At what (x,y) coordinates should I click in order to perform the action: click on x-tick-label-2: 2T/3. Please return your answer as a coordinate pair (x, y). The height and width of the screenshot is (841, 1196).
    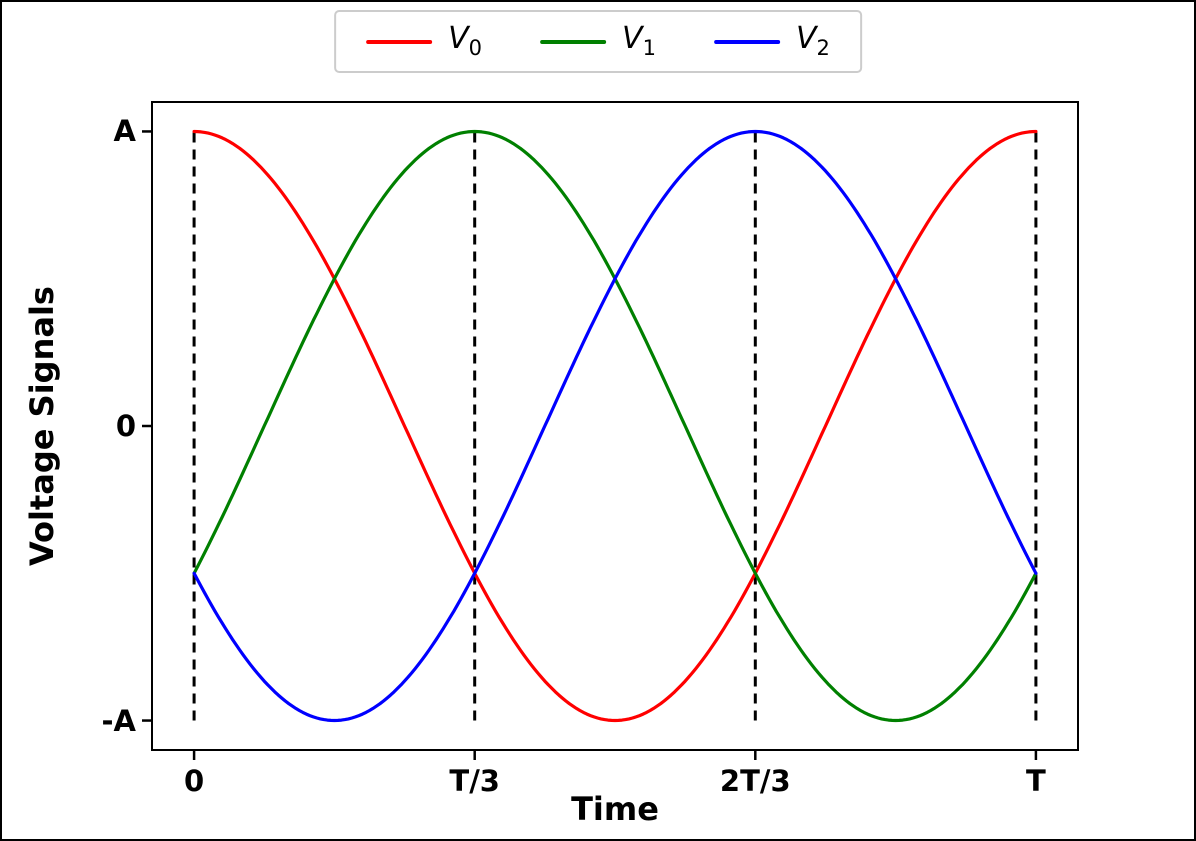
    Looking at the image, I should click on (755, 781).